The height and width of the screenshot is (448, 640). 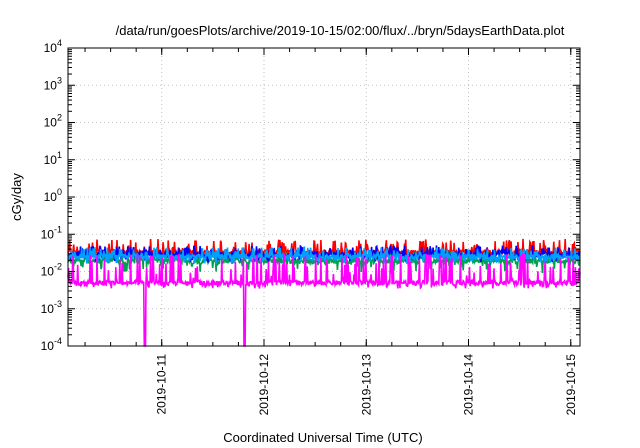 I want to click on x-axis-label: Coordinated Universal Time (UTC), so click(x=322, y=437).